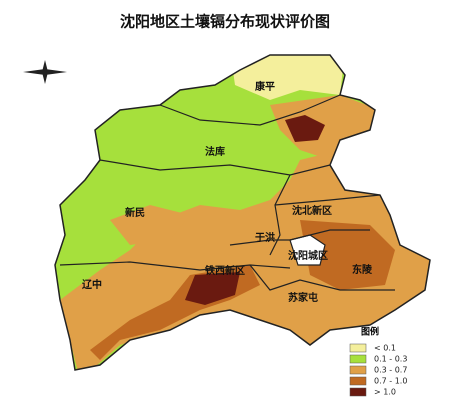  I want to click on map-title: 沈阳地区土壤镉分布现状评价图, so click(225, 22).